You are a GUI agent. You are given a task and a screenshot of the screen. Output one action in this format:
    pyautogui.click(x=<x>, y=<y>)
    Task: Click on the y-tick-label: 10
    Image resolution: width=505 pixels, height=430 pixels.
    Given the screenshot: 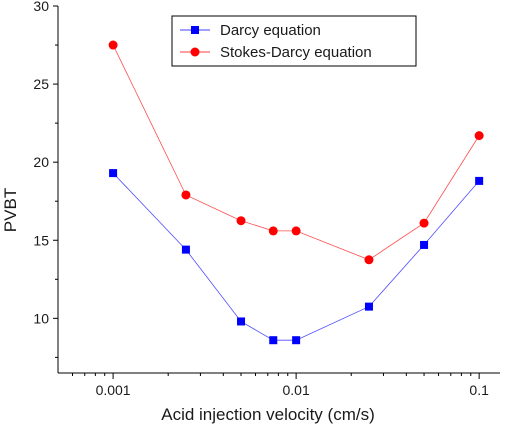 What is the action you would take?
    pyautogui.click(x=41, y=318)
    